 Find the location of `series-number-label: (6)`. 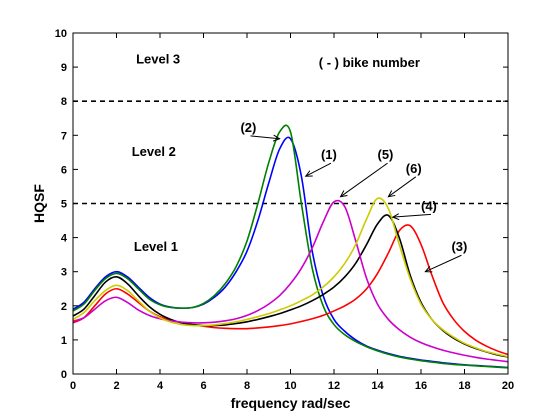

series-number-label: (6) is located at coordinates (414, 168).